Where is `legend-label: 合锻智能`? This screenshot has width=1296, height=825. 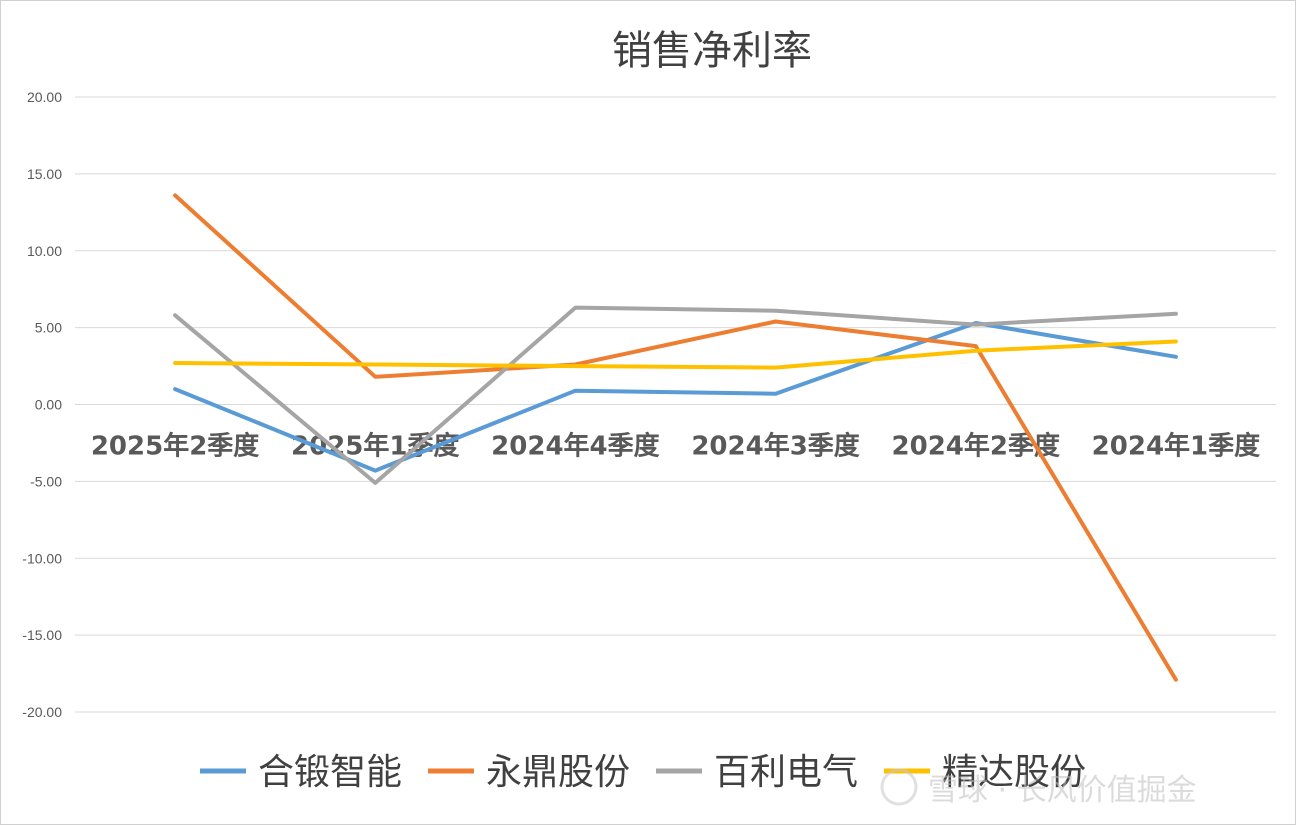 legend-label: 合锻智能 is located at coordinates (330, 772).